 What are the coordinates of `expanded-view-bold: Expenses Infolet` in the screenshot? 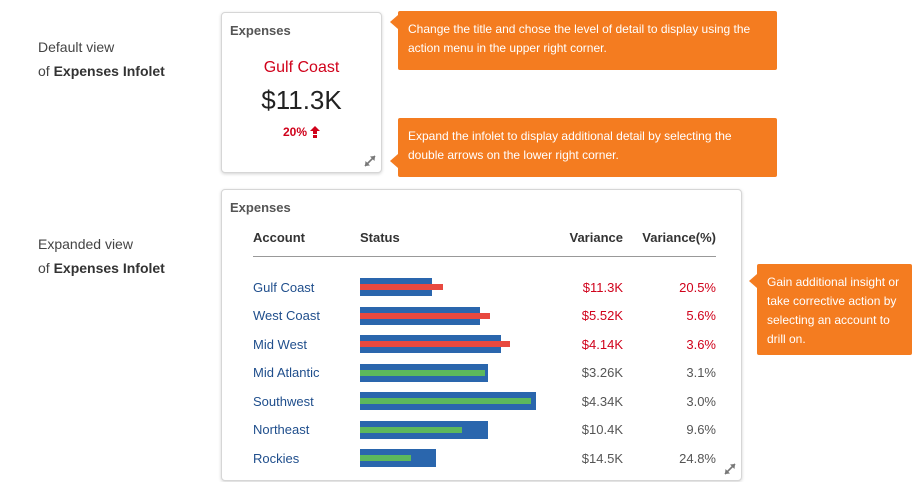 It's located at (109, 268).